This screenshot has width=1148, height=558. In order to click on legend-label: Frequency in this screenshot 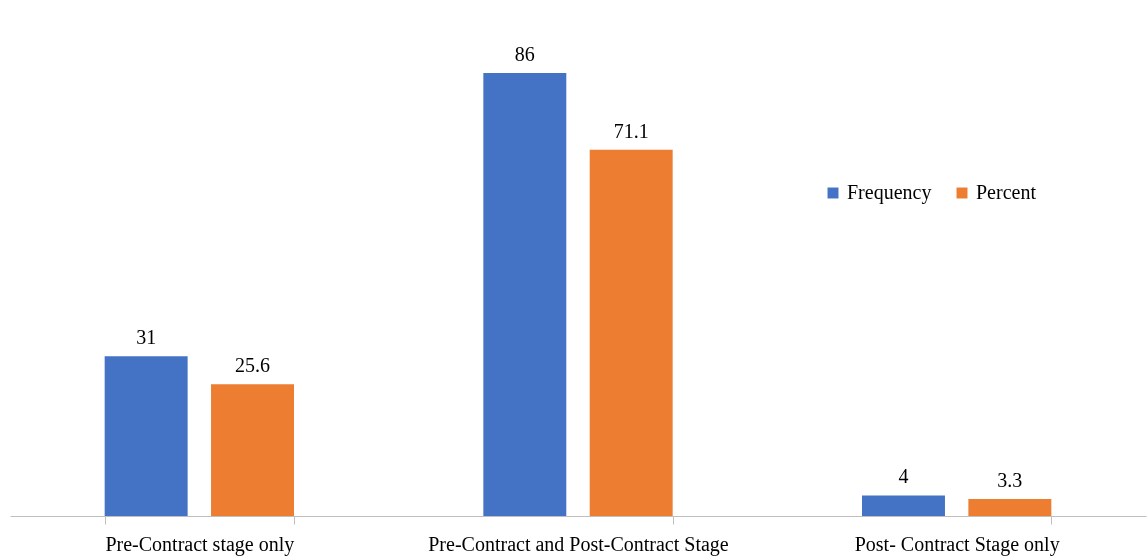, I will do `click(889, 192)`.